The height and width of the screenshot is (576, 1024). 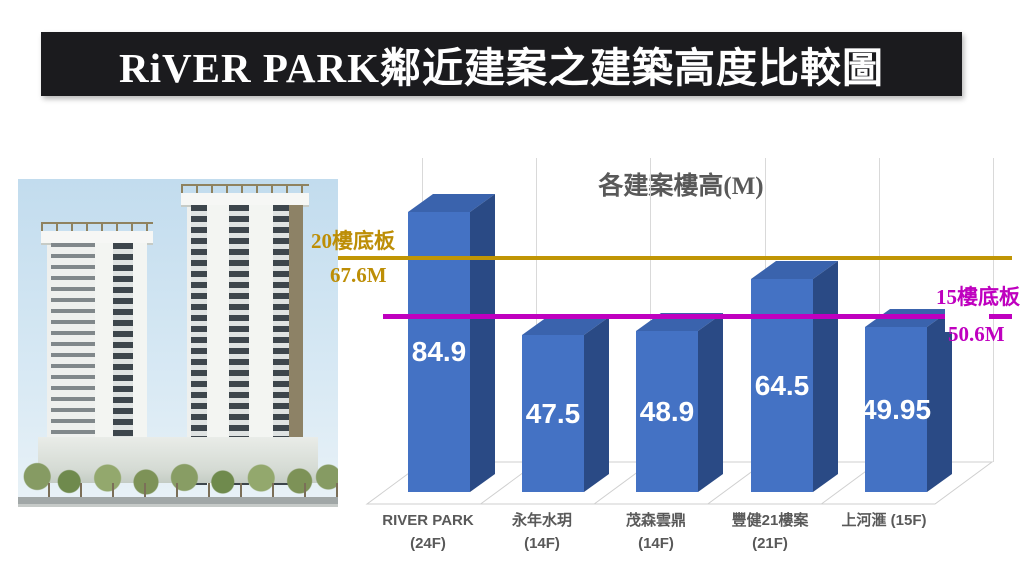 I want to click on category-label: 豐健21樓案 (21F), so click(x=770, y=532).